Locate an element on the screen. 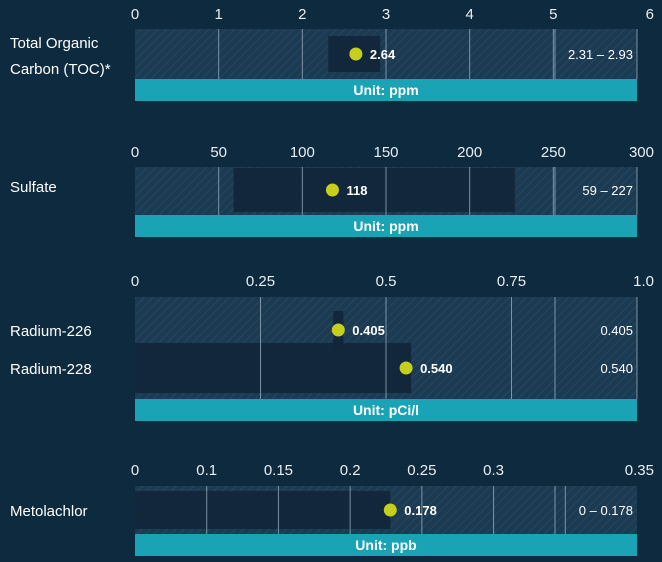  unit-label: Unit: pCi/l is located at coordinates (386, 410).